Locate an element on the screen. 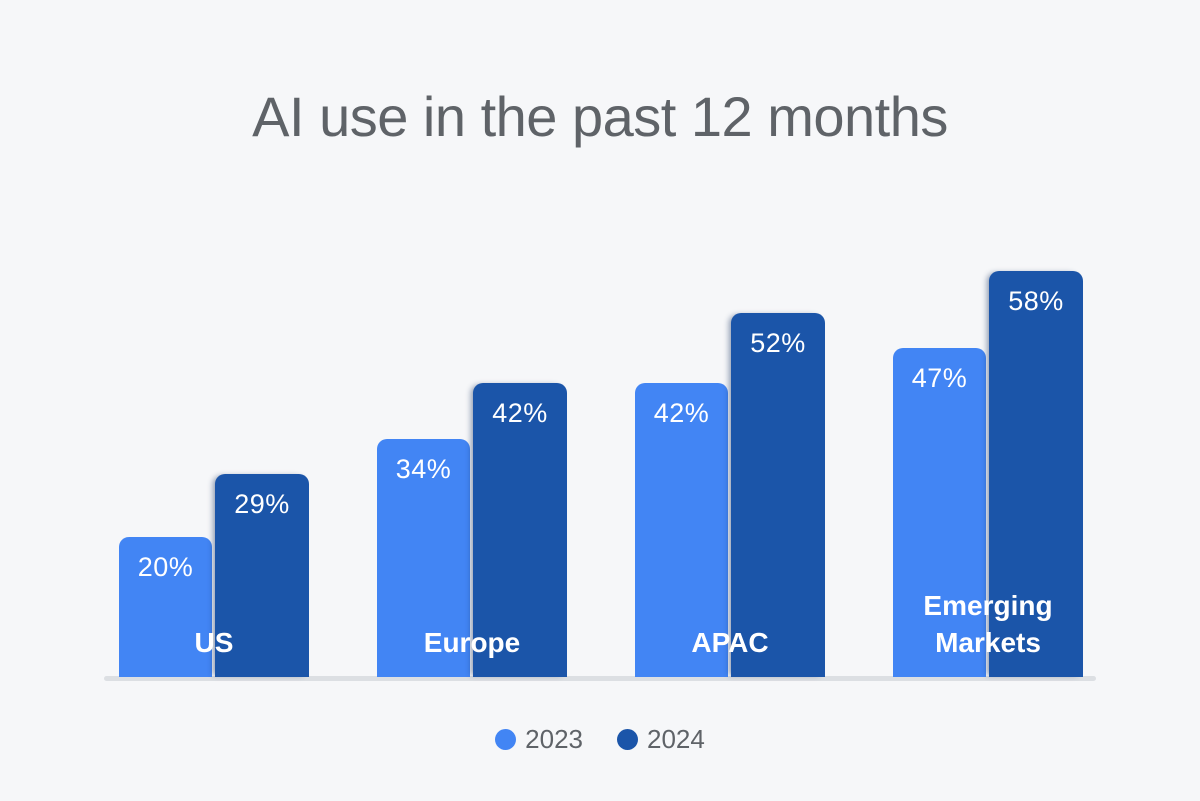 The height and width of the screenshot is (801, 1200). legend-item-2023: 2023 is located at coordinates (539, 739).